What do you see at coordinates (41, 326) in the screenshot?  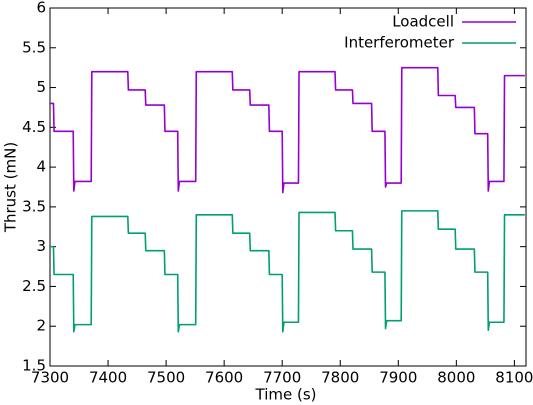 I see `y-tick-label: 2` at bounding box center [41, 326].